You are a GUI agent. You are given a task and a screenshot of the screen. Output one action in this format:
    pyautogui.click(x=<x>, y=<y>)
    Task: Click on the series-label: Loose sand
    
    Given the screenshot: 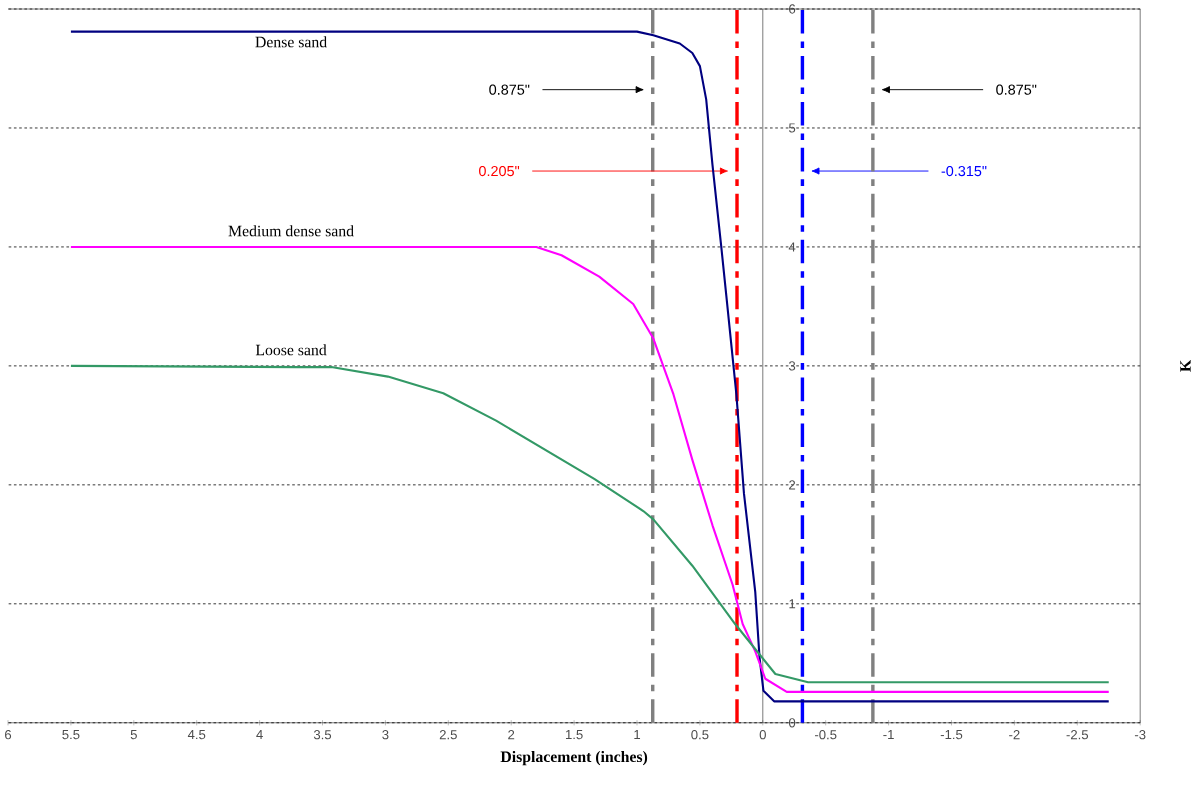 What is the action you would take?
    pyautogui.click(x=291, y=350)
    